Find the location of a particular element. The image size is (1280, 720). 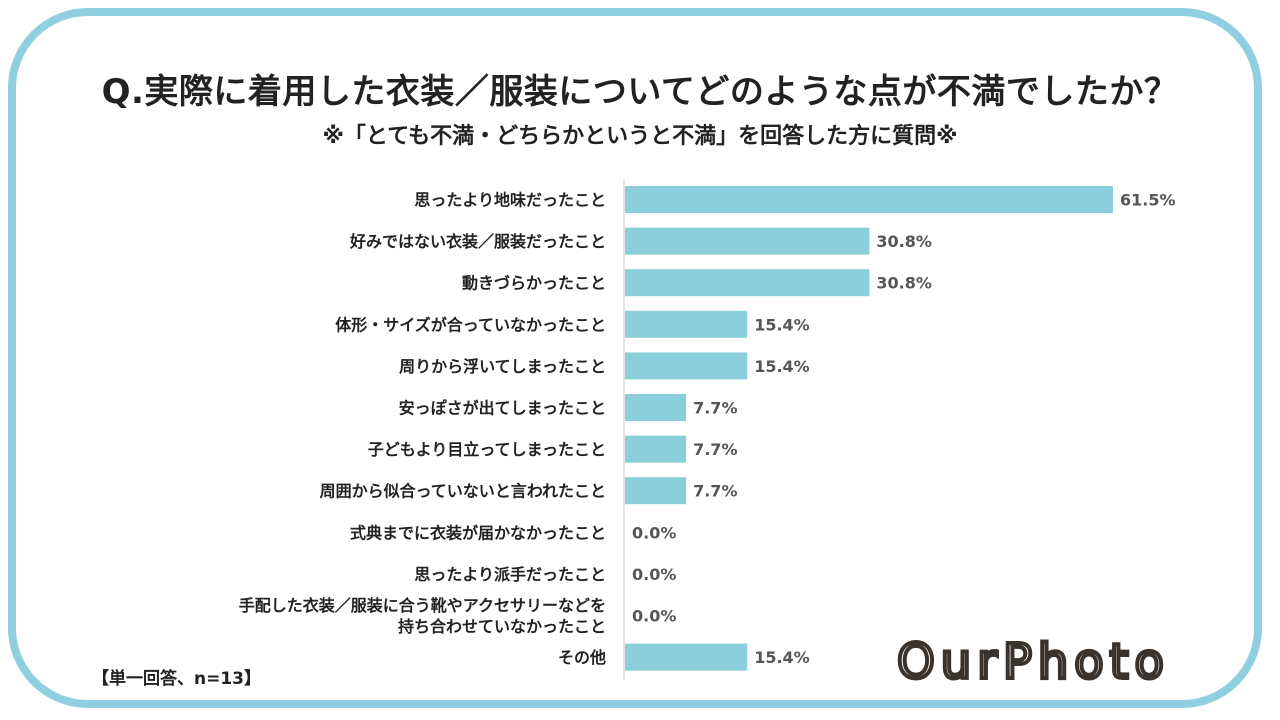

category-label: 周りから浮いてしまったこと is located at coordinates (502, 366).